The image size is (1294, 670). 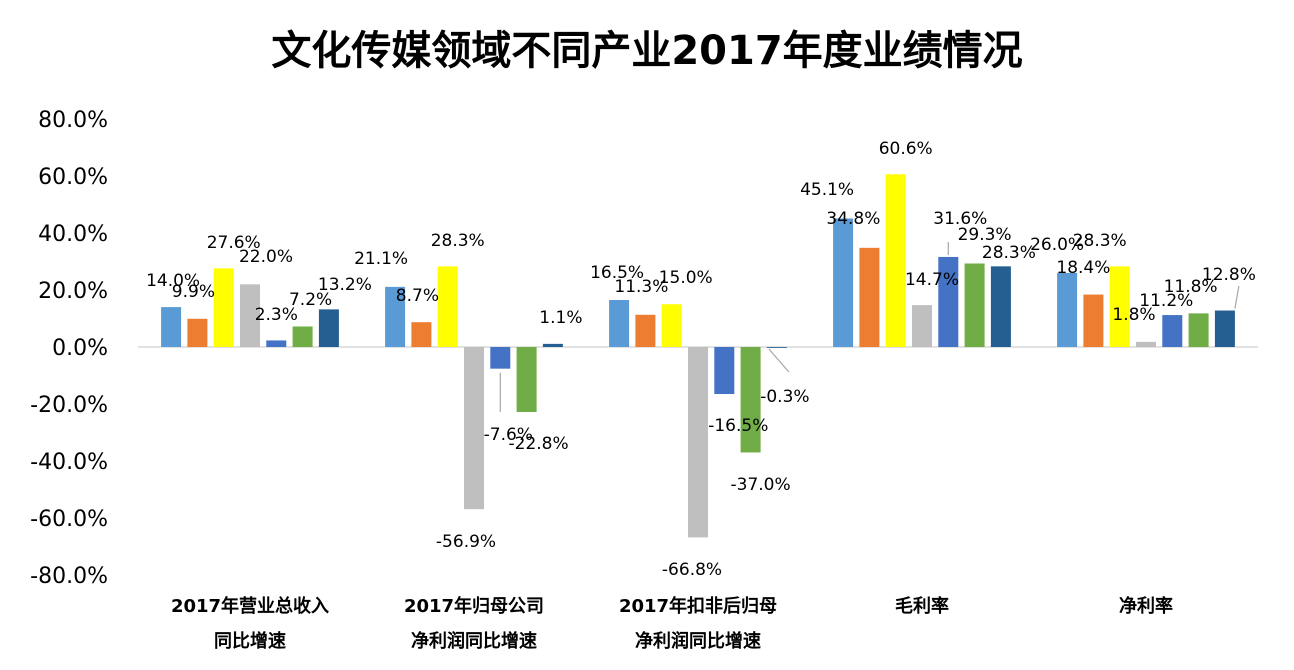 I want to click on data-label: 11.3%, so click(x=641, y=287).